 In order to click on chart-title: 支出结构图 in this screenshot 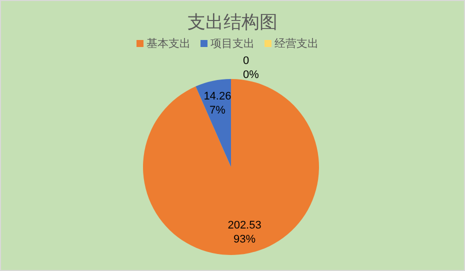, I will do `click(233, 22)`.